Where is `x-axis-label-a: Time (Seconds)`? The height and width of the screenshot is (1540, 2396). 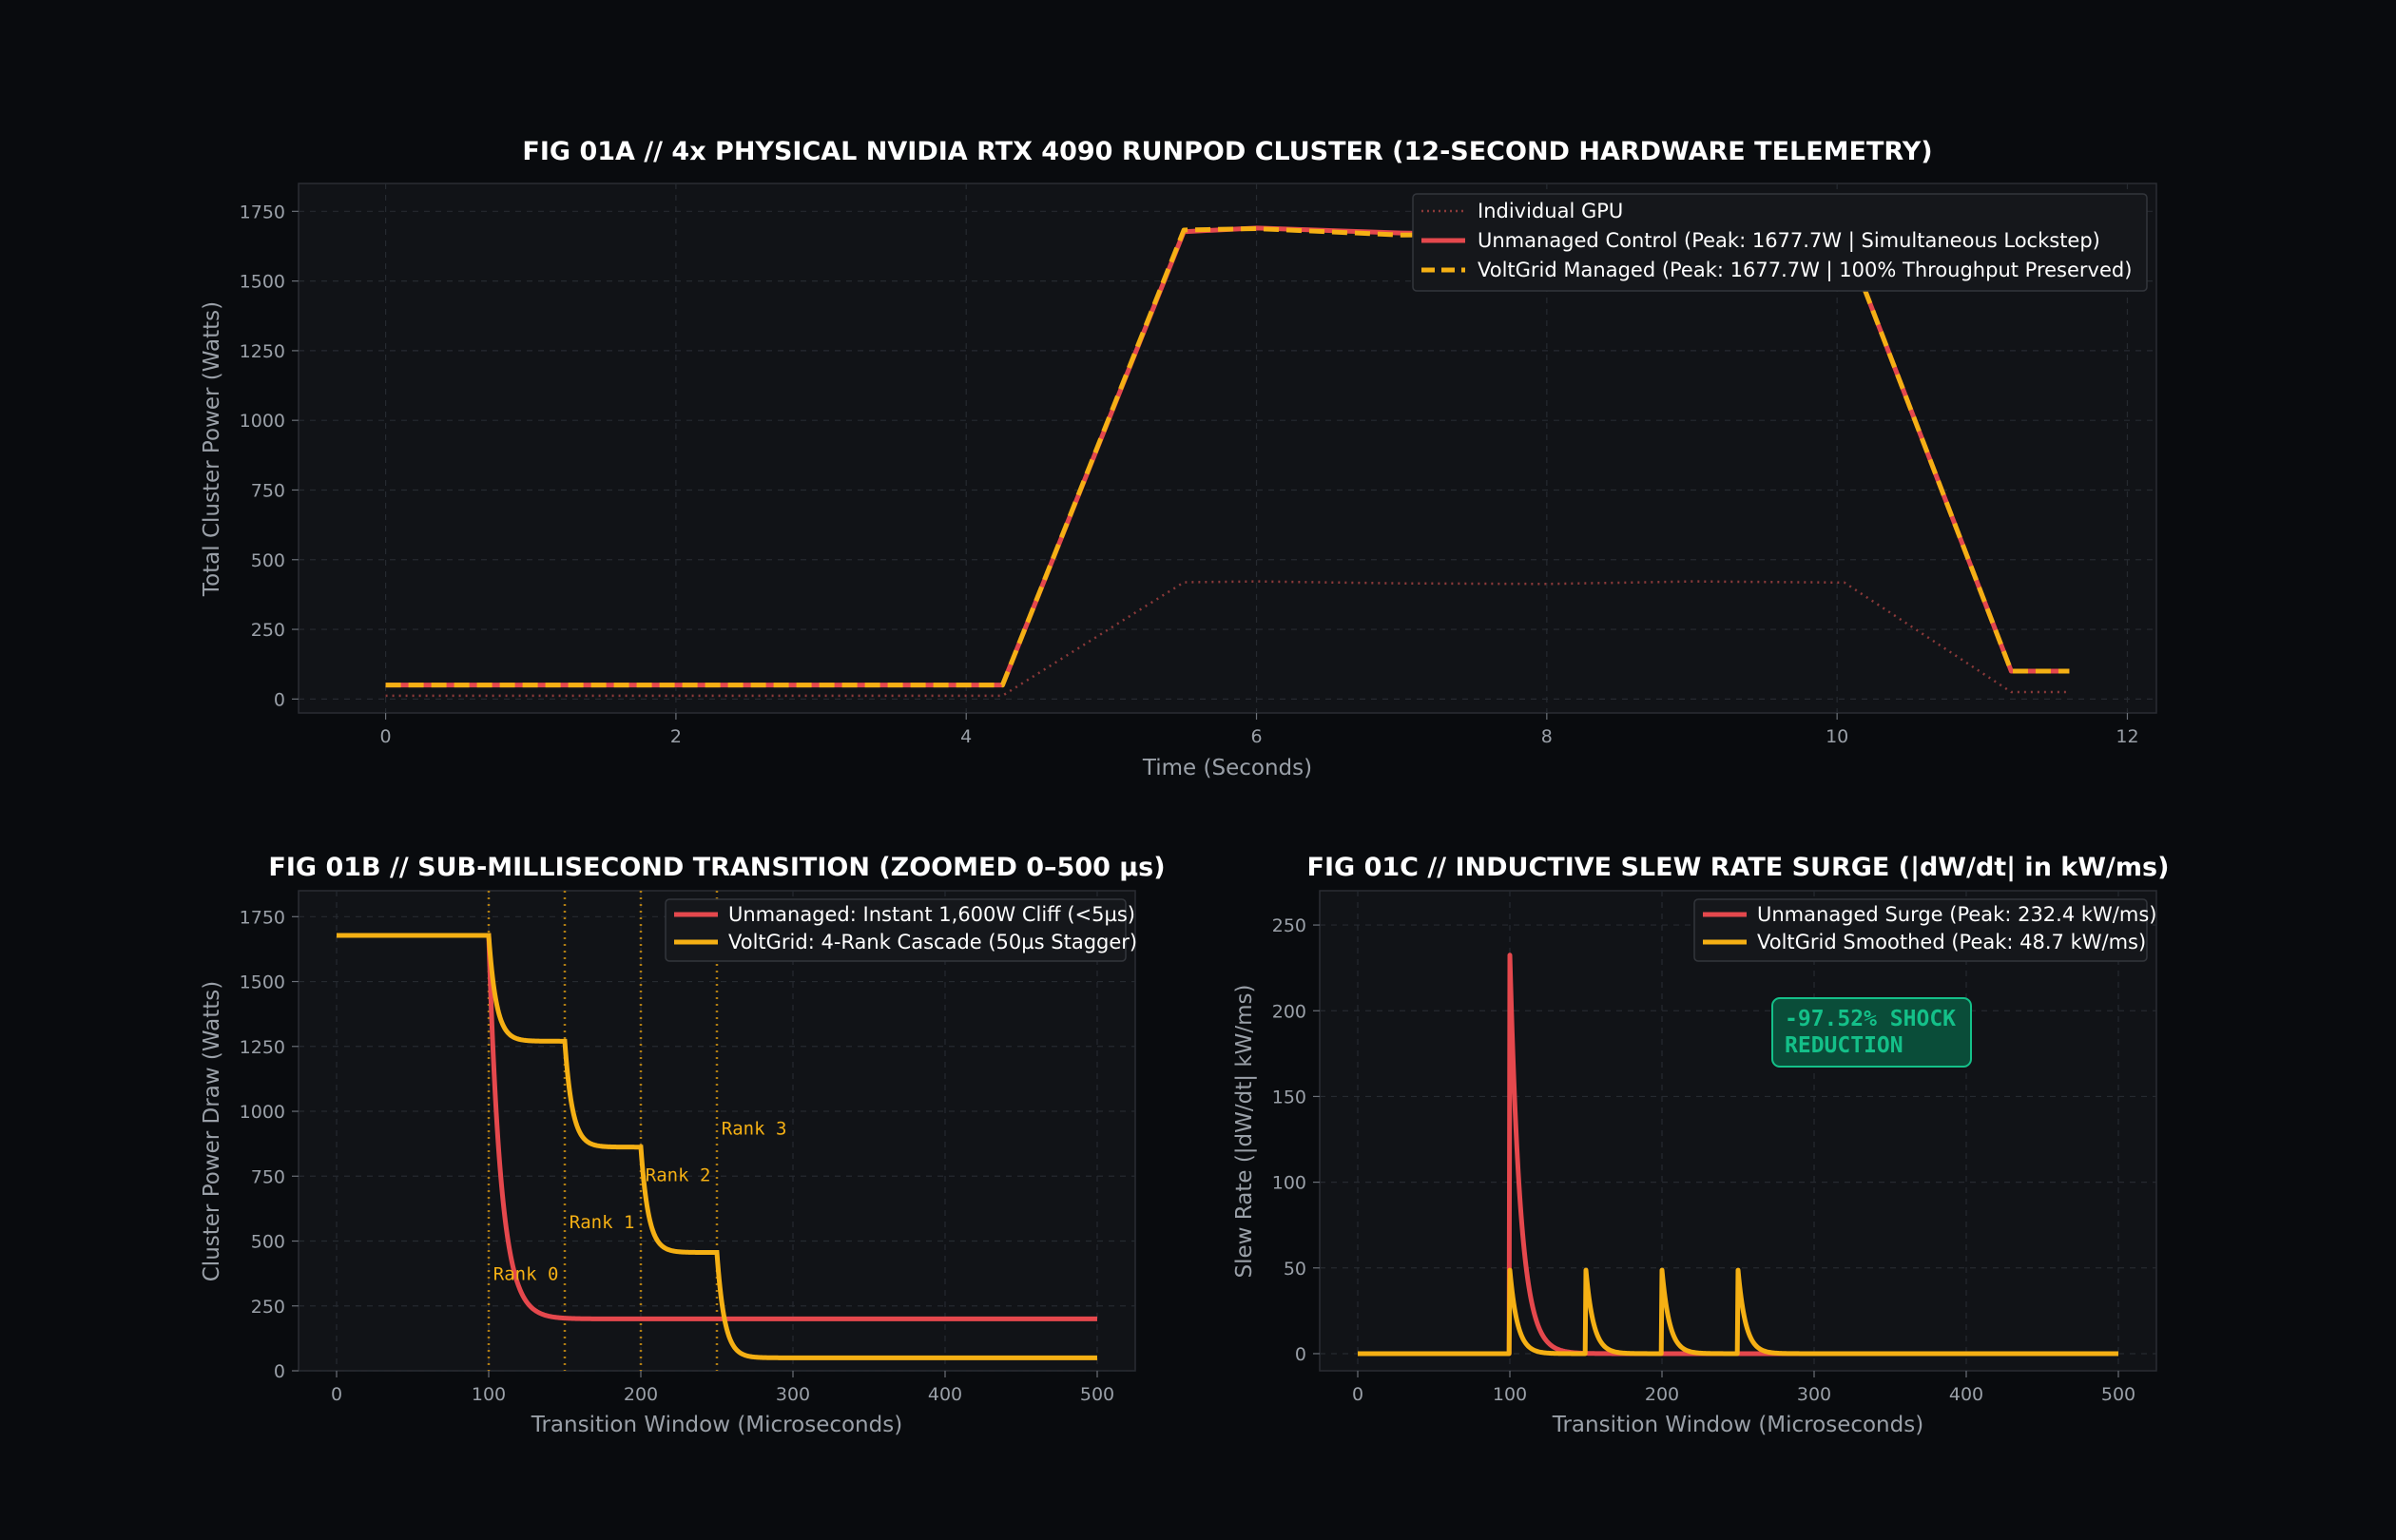
x-axis-label-a: Time (Seconds) is located at coordinates (1227, 768).